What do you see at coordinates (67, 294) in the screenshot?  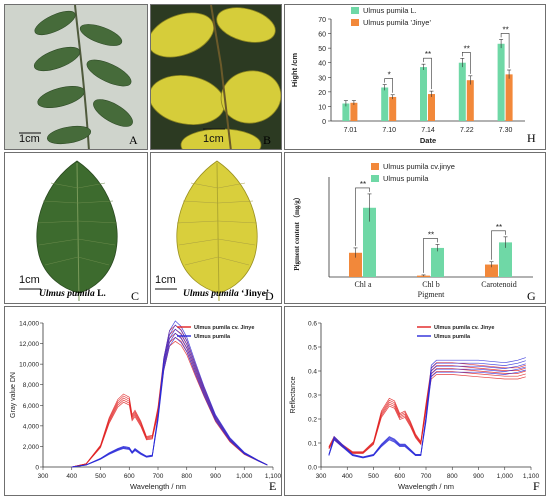 I see `caption-c-species: Ulmus pumila` at bounding box center [67, 294].